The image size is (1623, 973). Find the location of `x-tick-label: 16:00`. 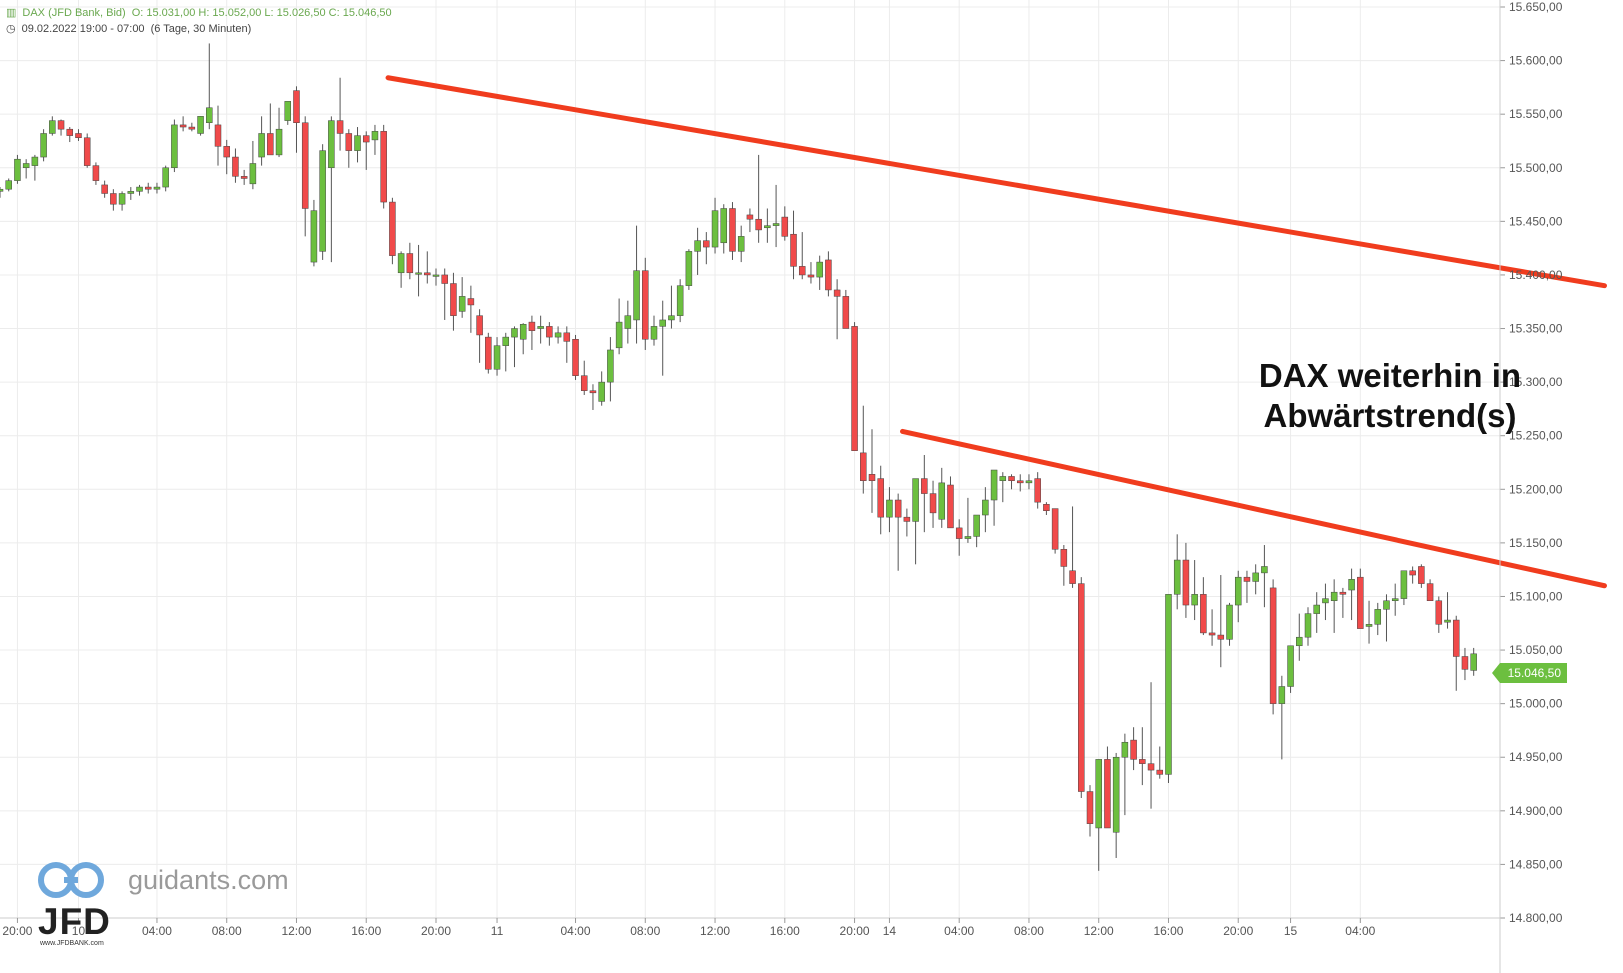

x-tick-label: 16:00 is located at coordinates (1168, 931).